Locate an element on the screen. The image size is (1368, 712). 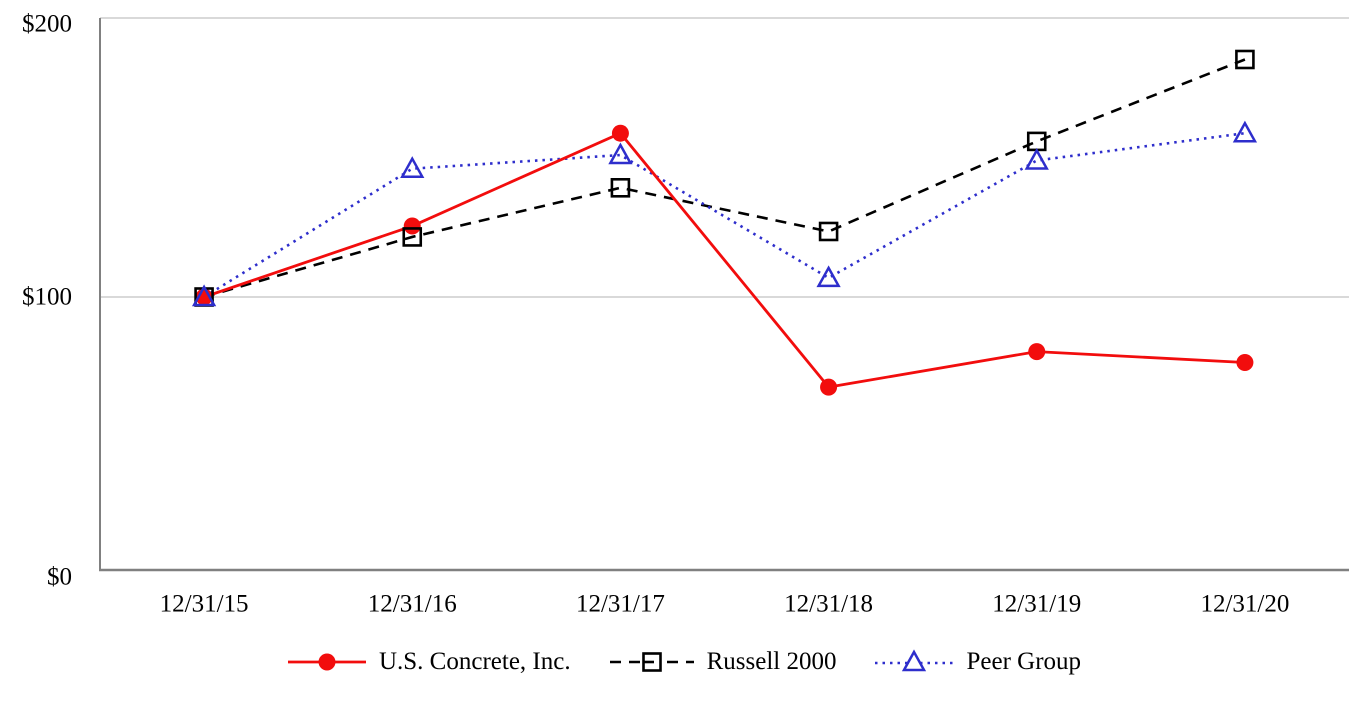
legend-item-us-concrete: U.S. Concrete, Inc. is located at coordinates (429, 662).